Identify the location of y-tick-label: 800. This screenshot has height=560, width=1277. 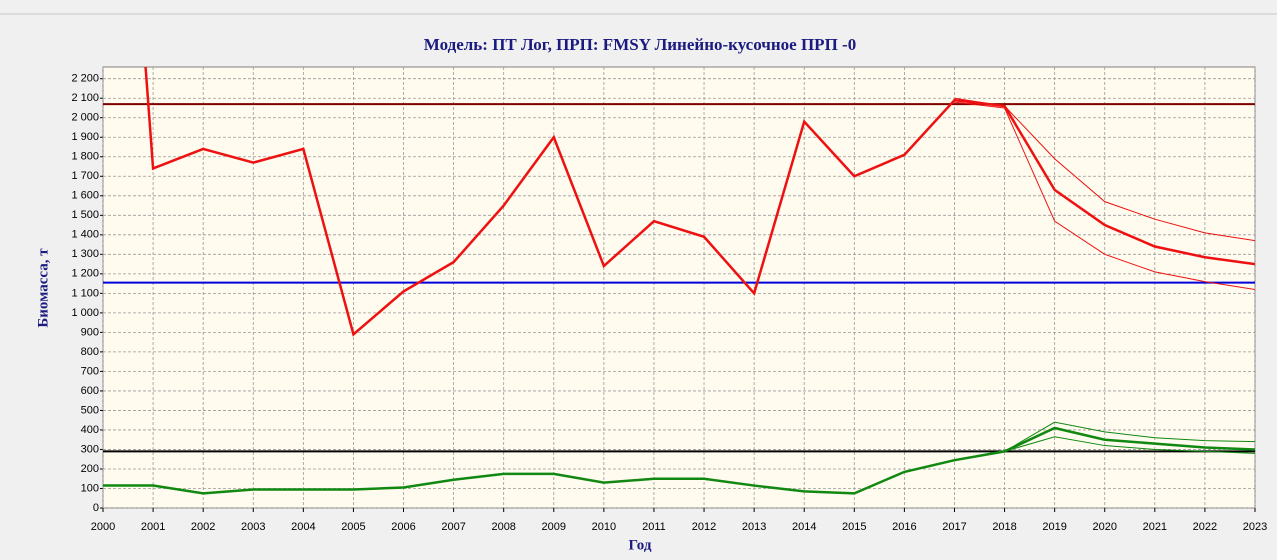
(90, 352).